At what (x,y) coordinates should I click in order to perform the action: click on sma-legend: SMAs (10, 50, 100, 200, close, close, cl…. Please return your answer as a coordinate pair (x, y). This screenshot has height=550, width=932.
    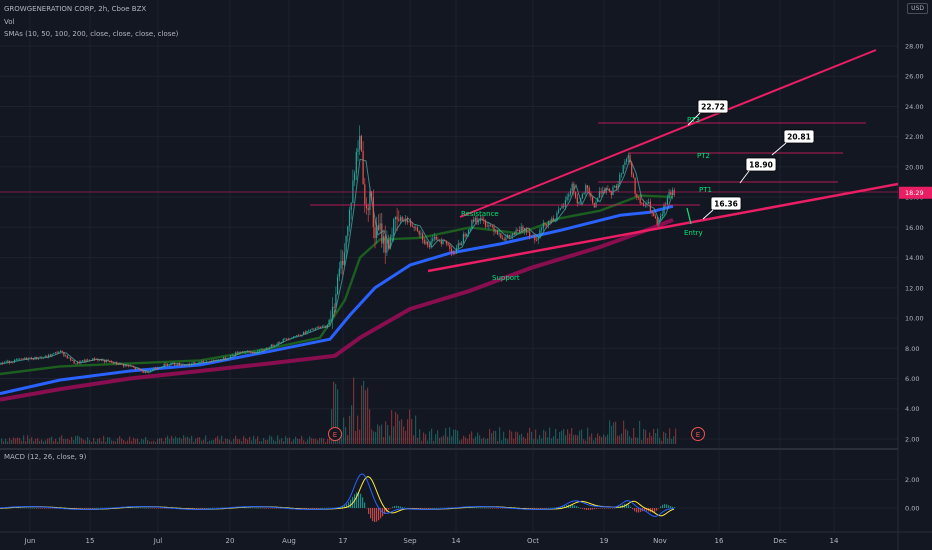
    Looking at the image, I should click on (91, 34).